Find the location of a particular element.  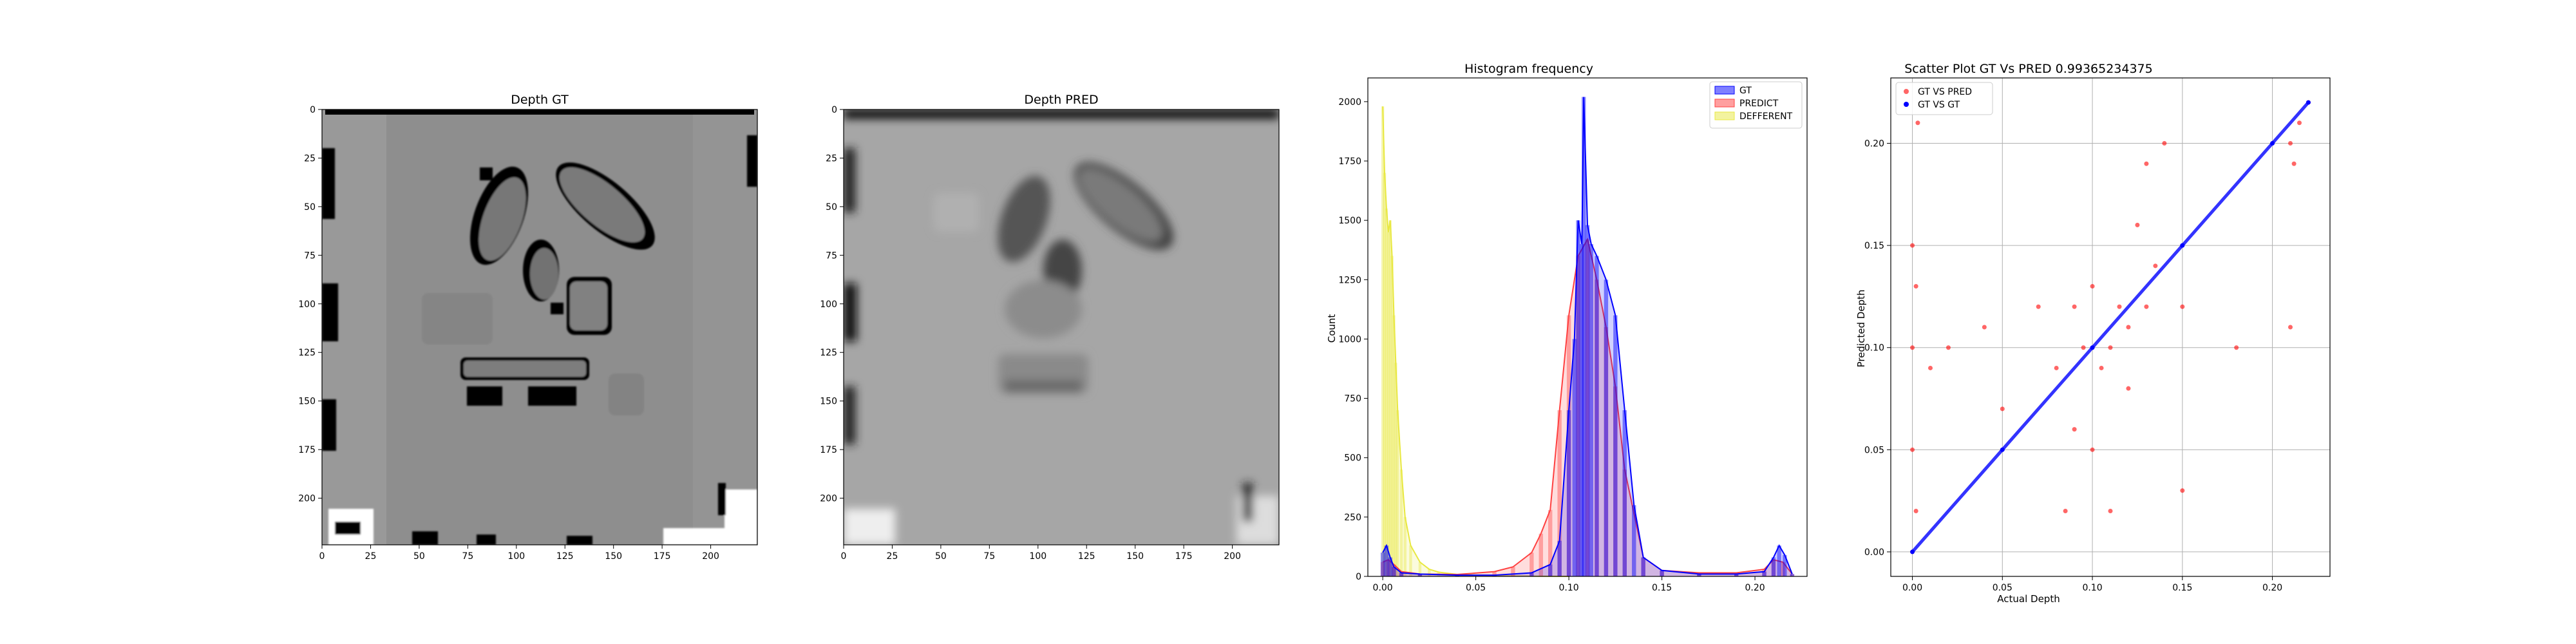

kde-line is located at coordinates (1475, 341).